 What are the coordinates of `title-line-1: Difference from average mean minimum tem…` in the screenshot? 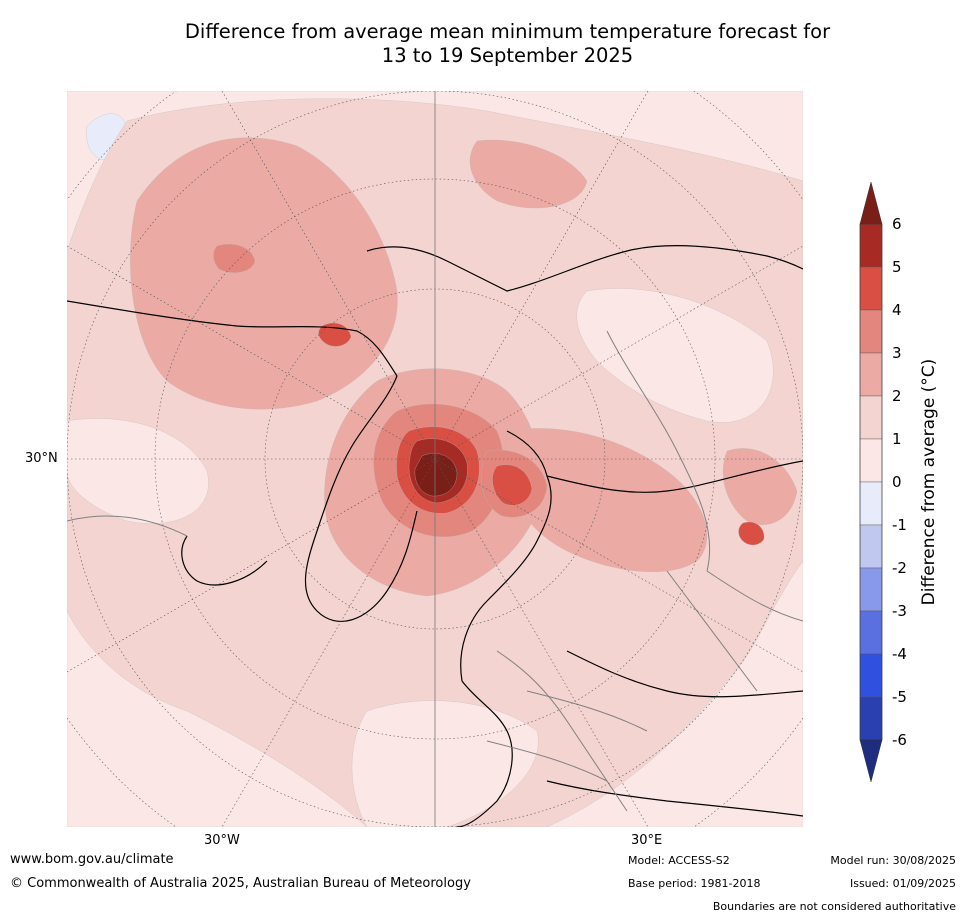 It's located at (507, 31).